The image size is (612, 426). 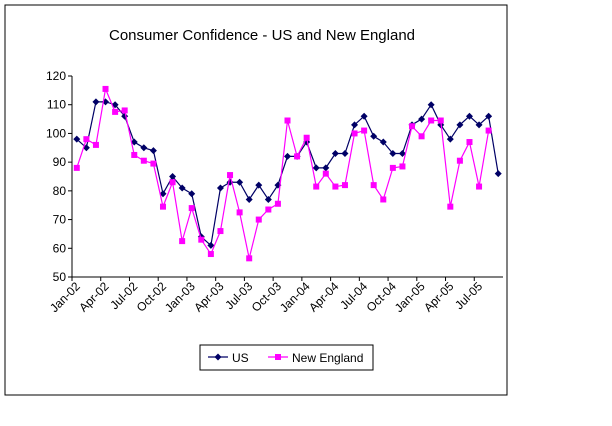 What do you see at coordinates (60, 248) in the screenshot?
I see `y-tick-label: 60` at bounding box center [60, 248].